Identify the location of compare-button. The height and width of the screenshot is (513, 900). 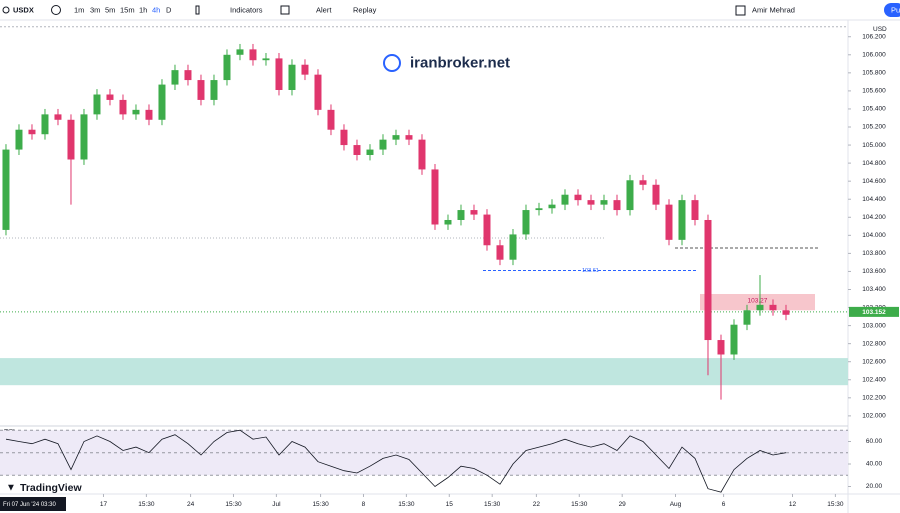
(56, 10).